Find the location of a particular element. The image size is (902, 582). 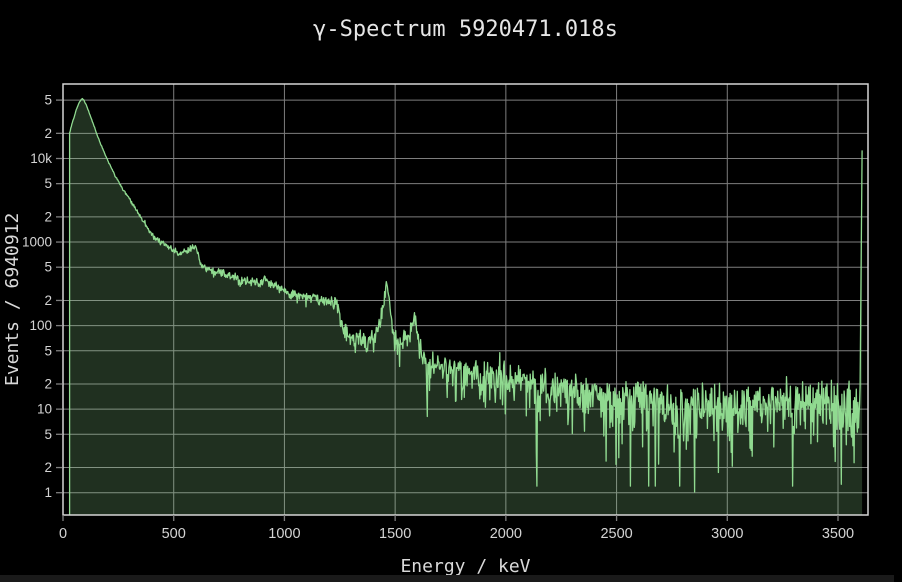

x-tick-label: 3500 is located at coordinates (838, 534).